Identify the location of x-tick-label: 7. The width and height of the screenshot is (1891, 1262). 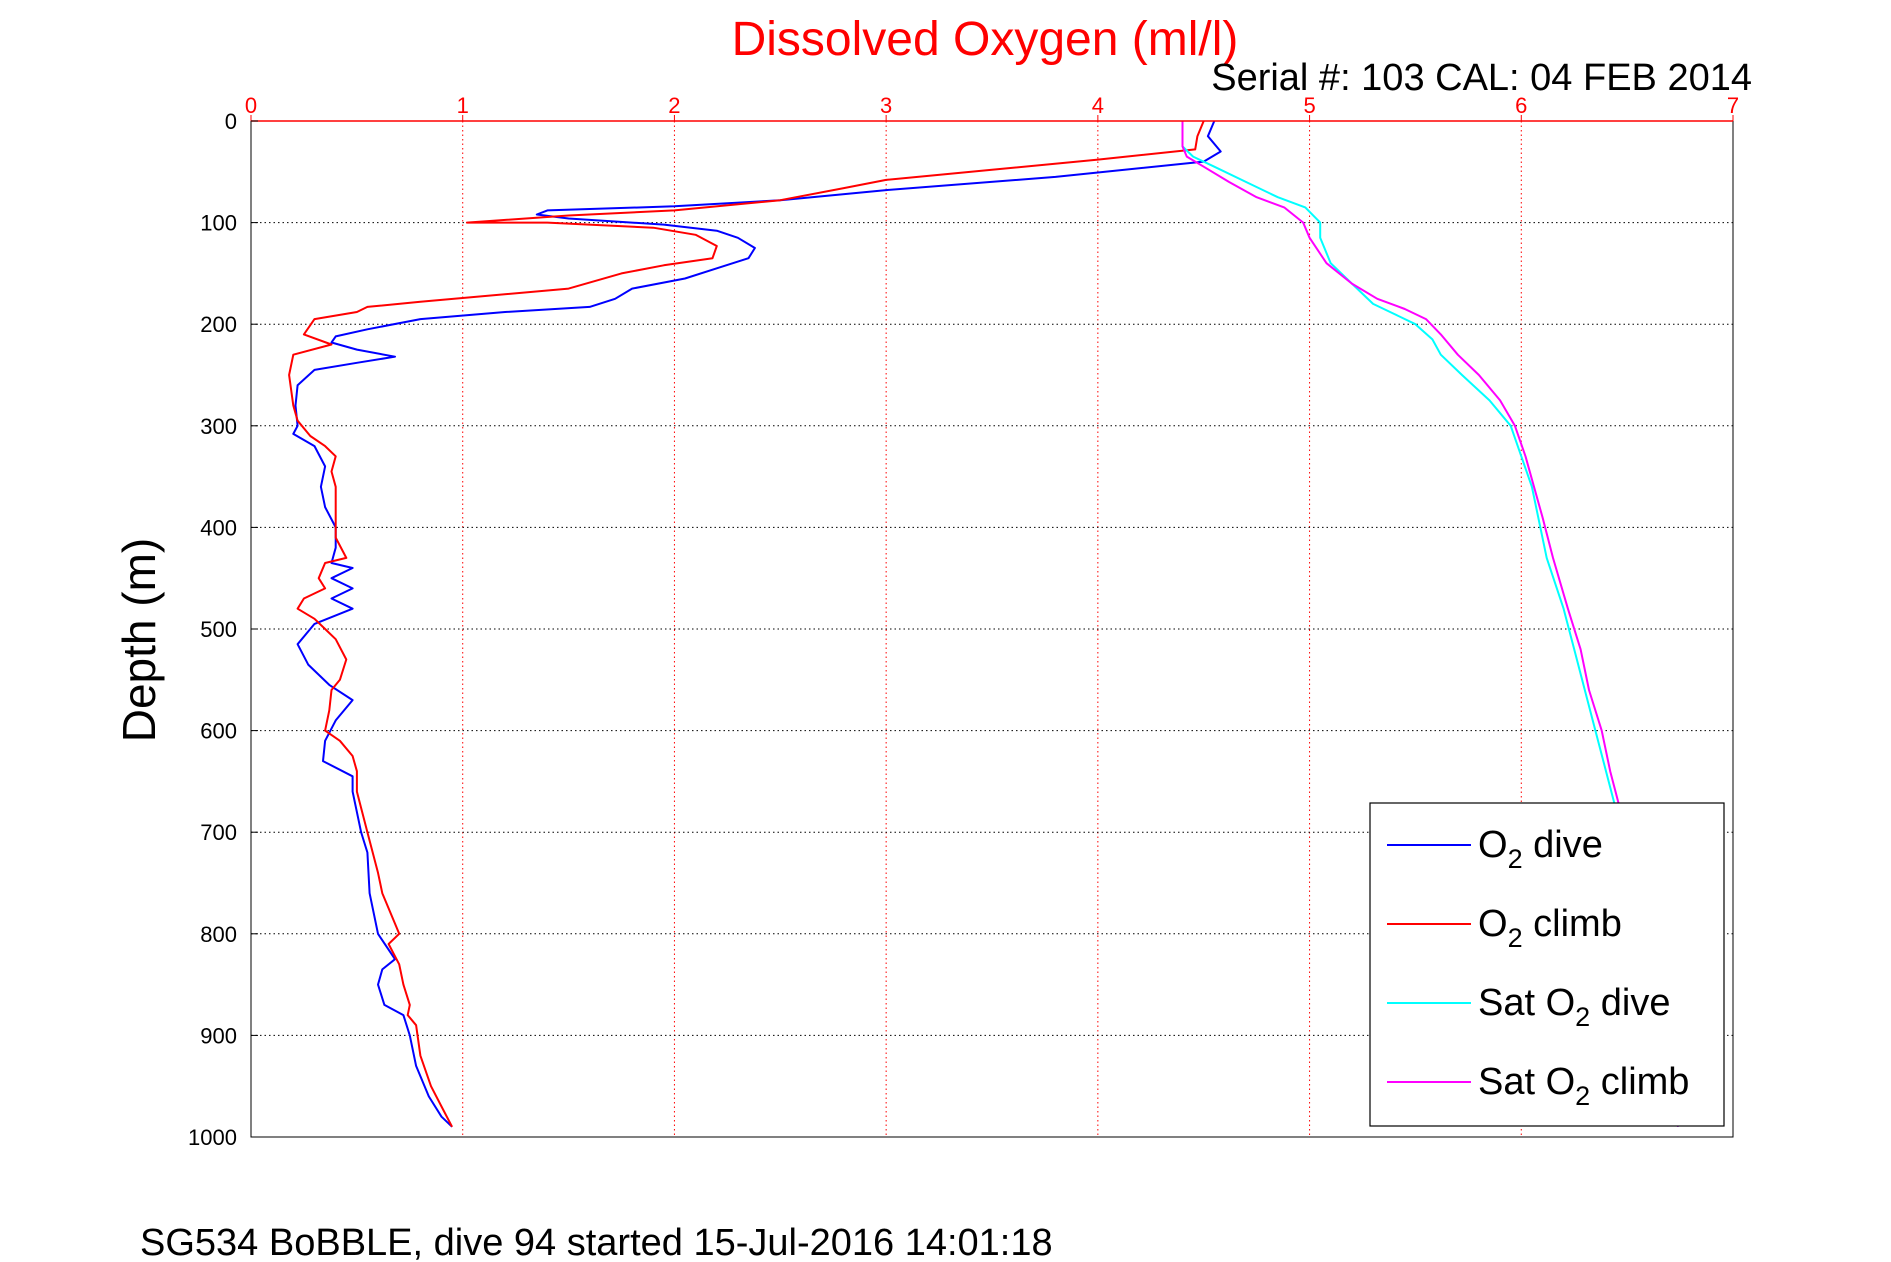
(1733, 105).